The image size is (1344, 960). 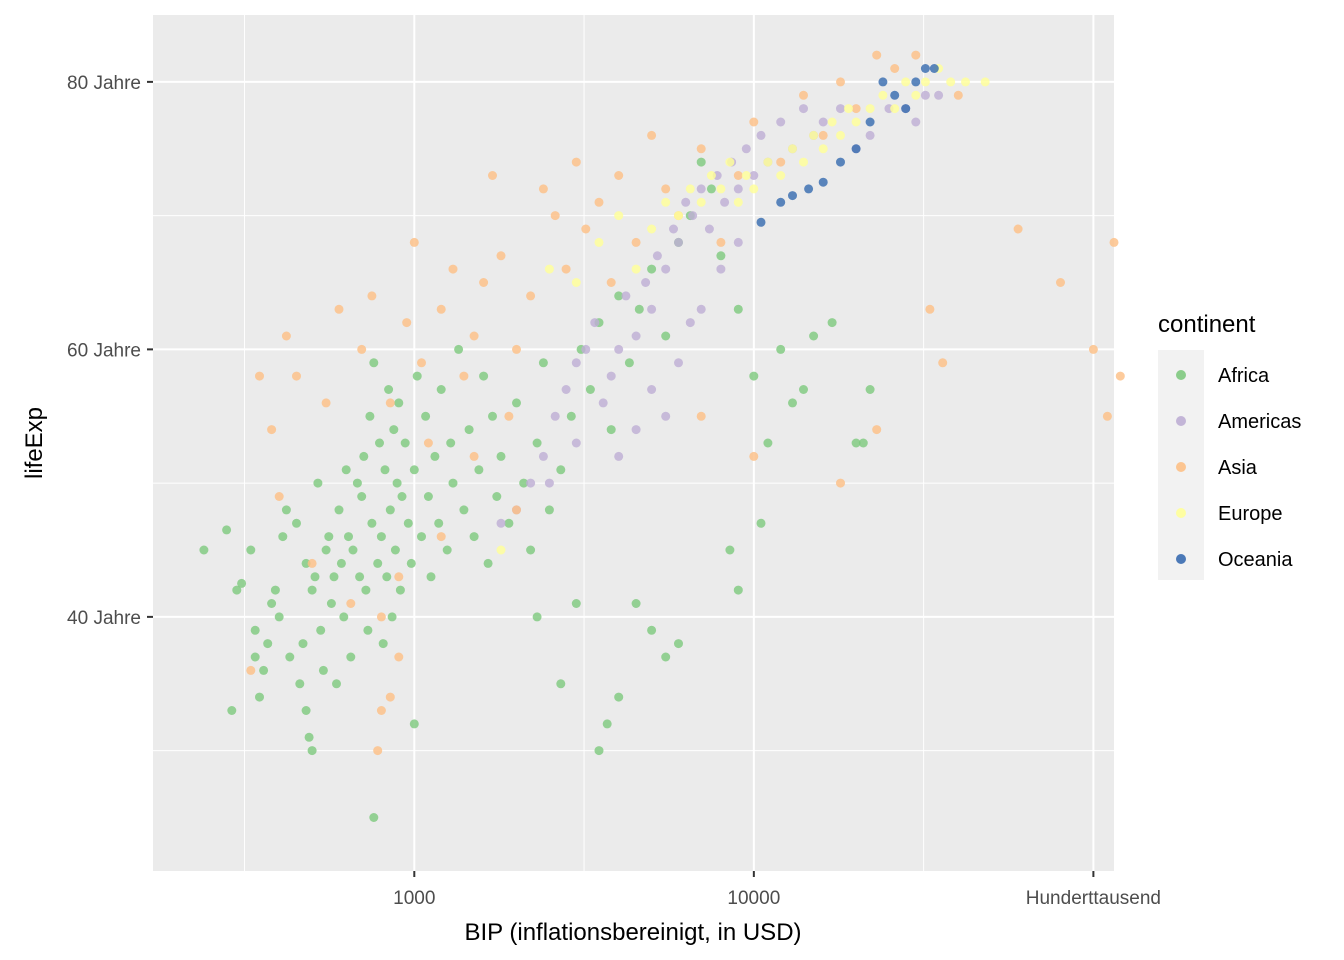 What do you see at coordinates (1238, 468) in the screenshot?
I see `legend-label: Asia` at bounding box center [1238, 468].